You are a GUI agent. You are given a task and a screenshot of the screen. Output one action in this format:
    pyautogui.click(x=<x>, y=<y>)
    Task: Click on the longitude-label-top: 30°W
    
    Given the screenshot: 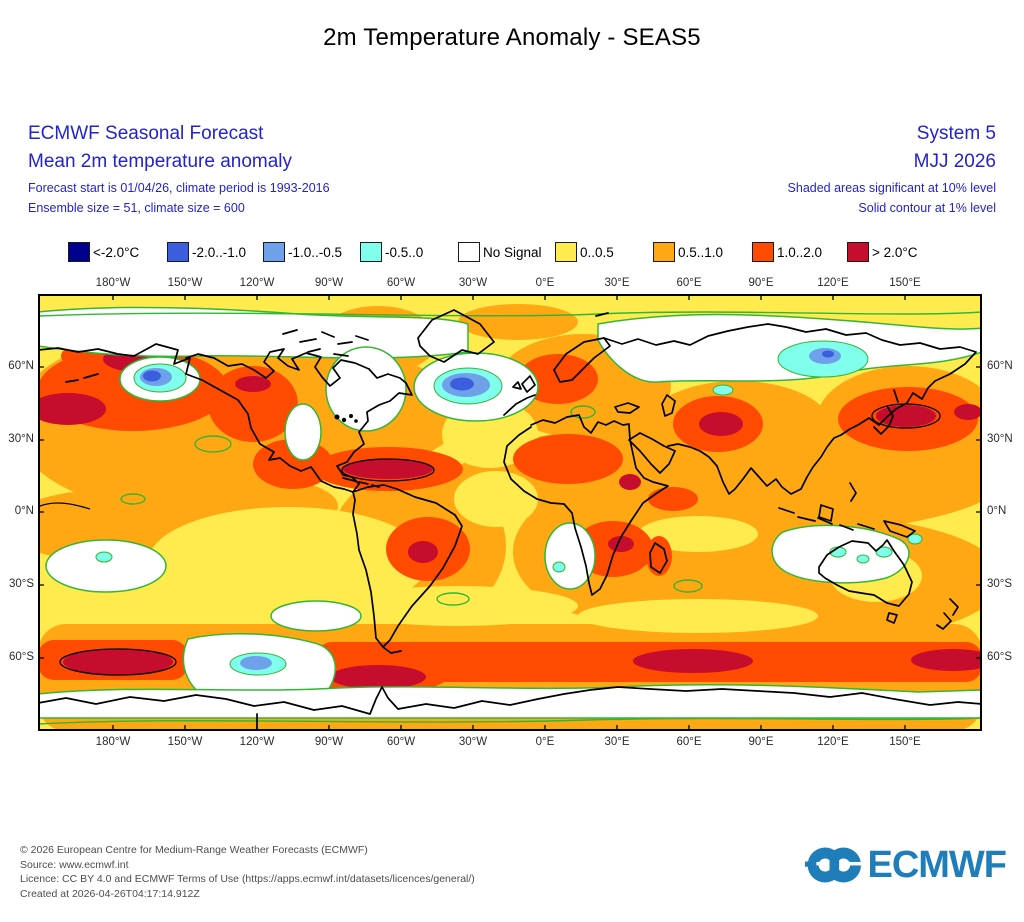 What is the action you would take?
    pyautogui.click(x=473, y=283)
    